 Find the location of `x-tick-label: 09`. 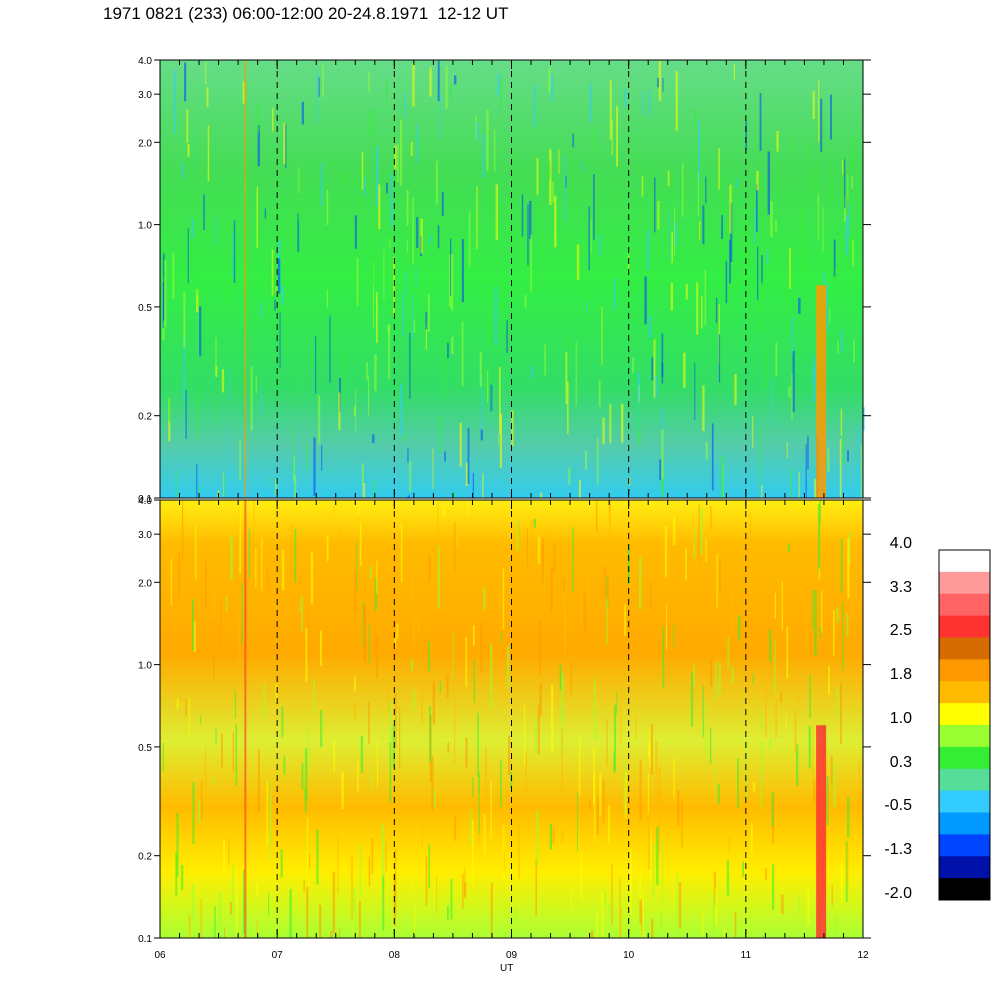

x-tick-label: 09 is located at coordinates (512, 955).